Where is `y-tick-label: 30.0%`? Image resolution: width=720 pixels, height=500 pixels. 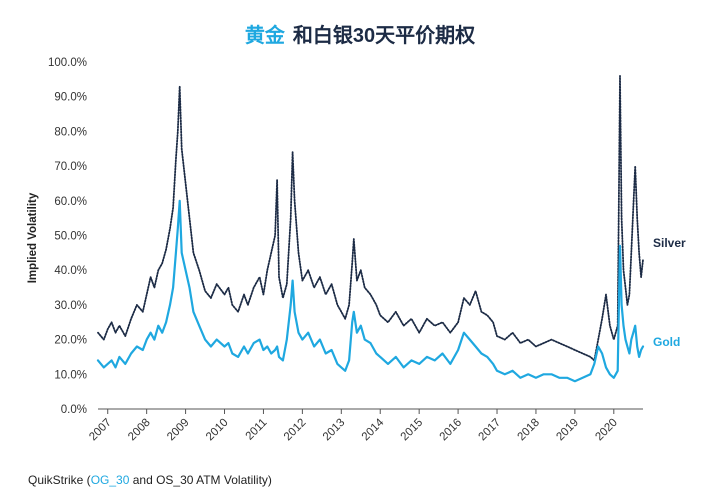
y-tick-label: 30.0% is located at coordinates (70, 306).